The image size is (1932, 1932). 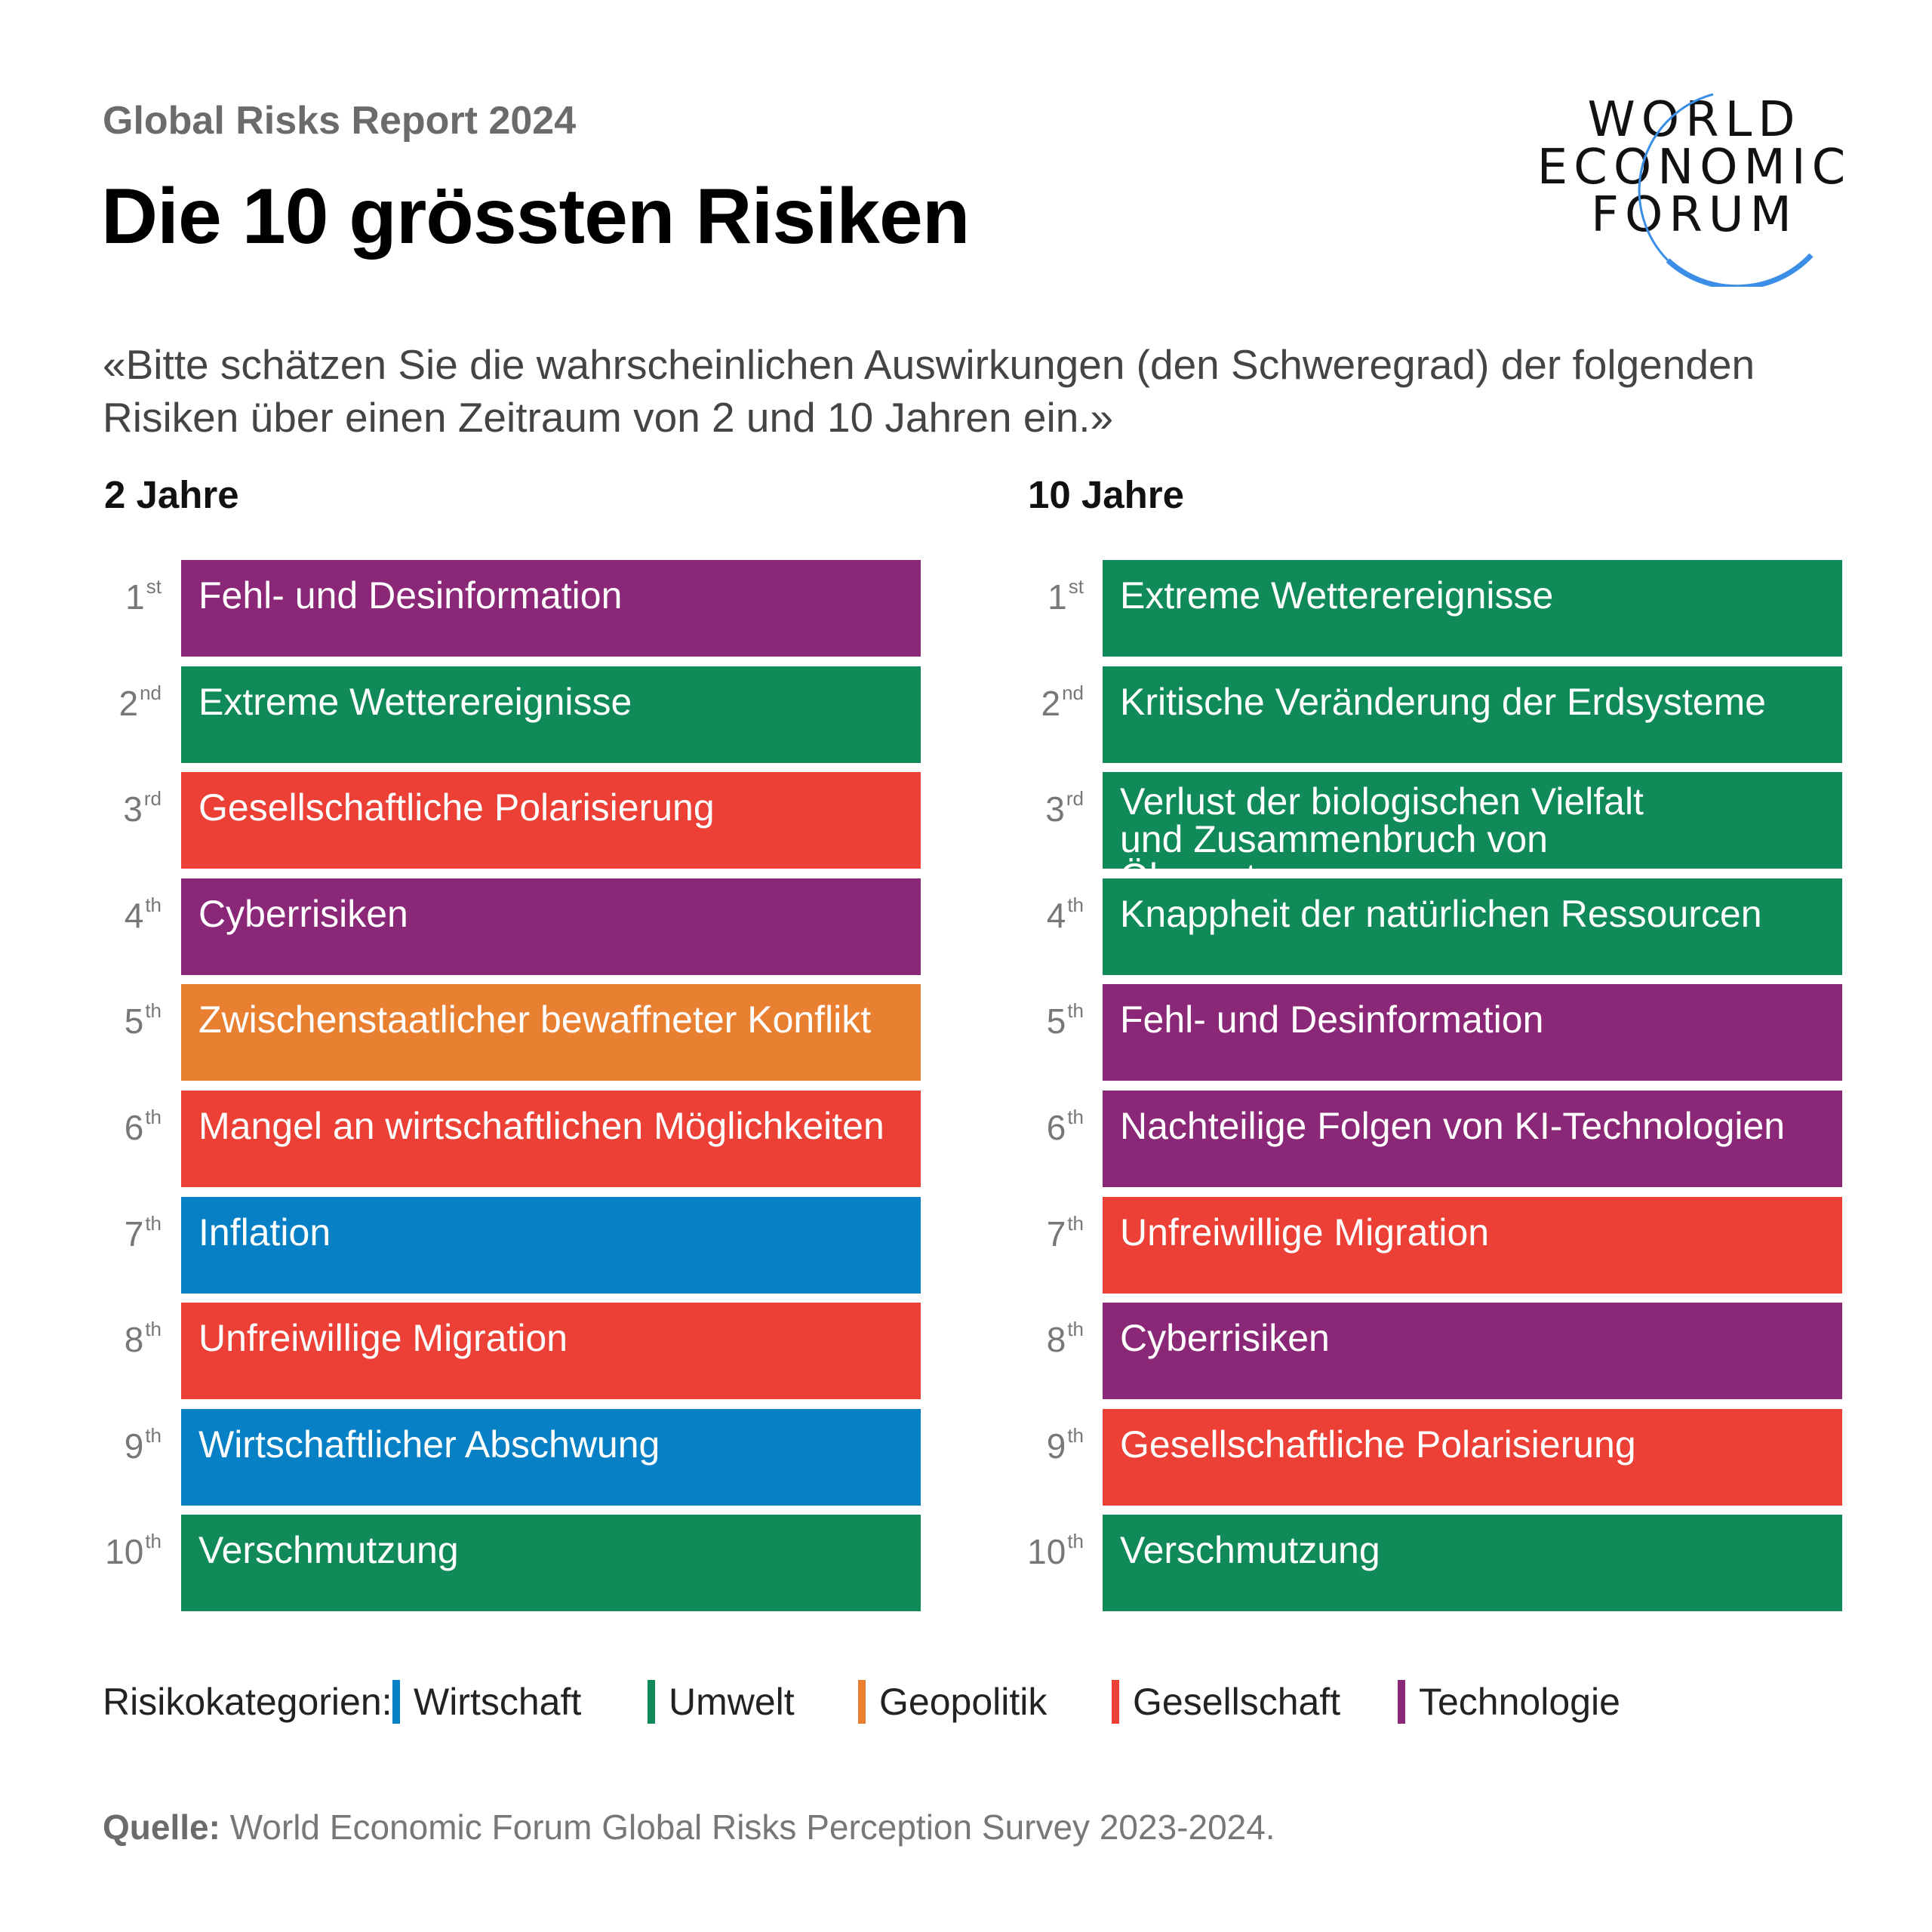 What do you see at coordinates (1472, 1032) in the screenshot?
I see `risk-bar: Fehl- und Desinformation` at bounding box center [1472, 1032].